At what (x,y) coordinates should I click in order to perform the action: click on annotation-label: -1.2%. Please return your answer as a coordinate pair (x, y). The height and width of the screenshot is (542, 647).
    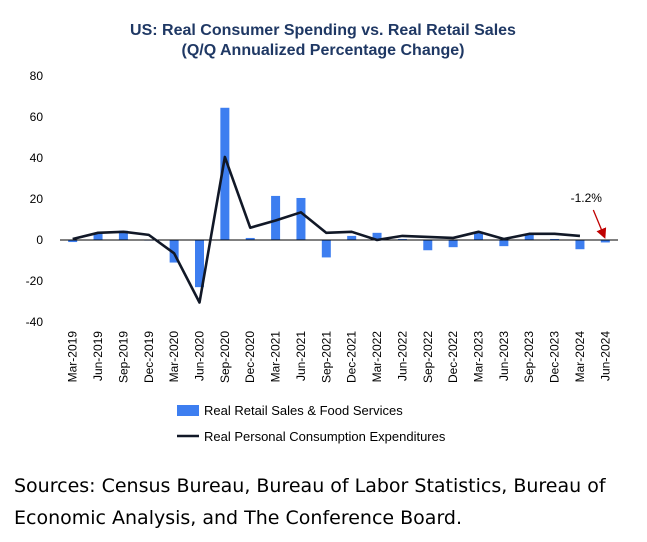
    Looking at the image, I should click on (587, 198).